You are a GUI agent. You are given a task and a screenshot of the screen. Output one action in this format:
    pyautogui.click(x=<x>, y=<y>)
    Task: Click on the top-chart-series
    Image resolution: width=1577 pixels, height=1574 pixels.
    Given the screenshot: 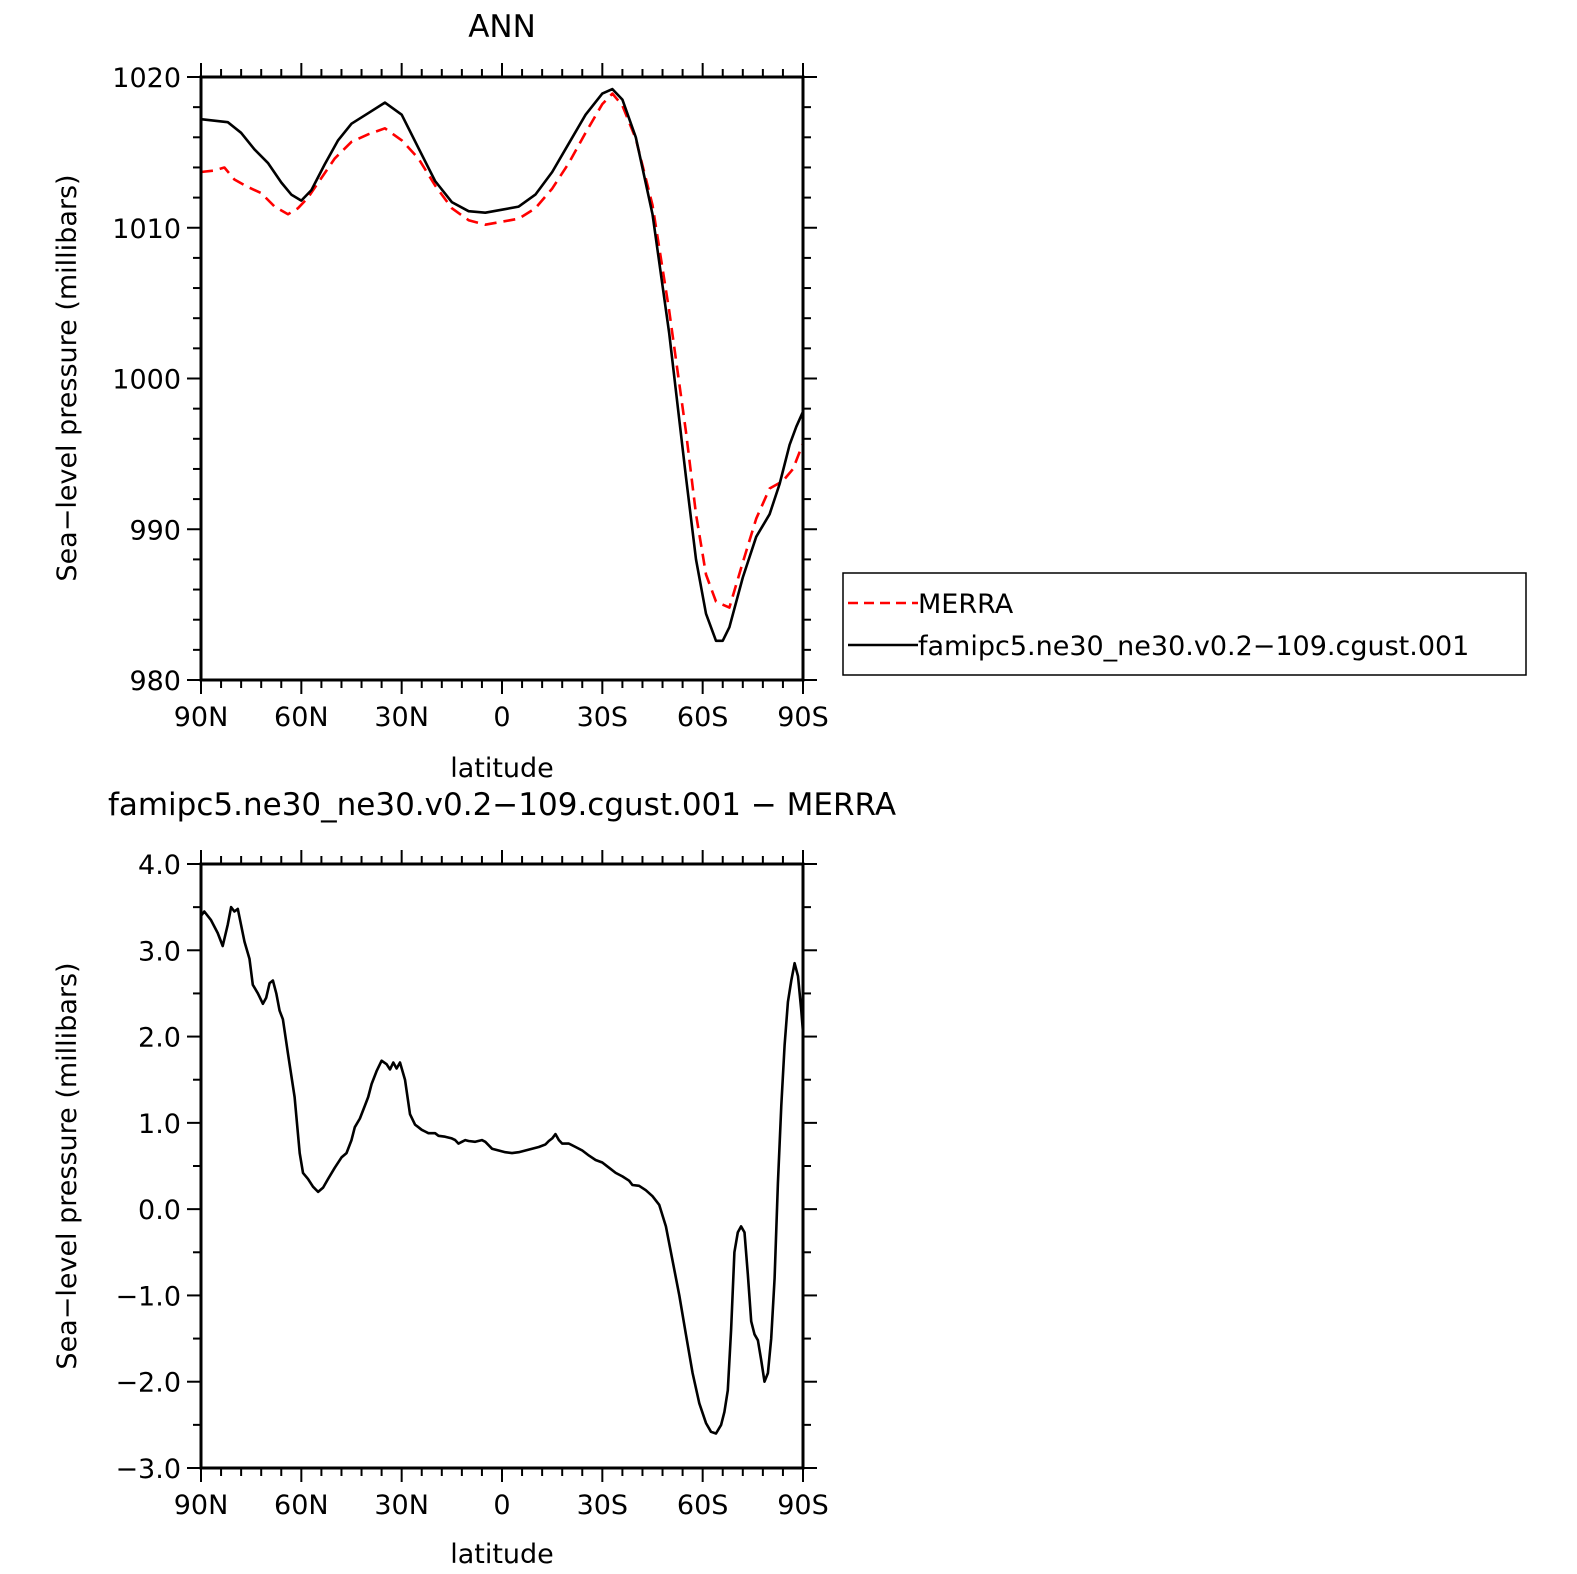 What is the action you would take?
    pyautogui.click(x=502, y=365)
    